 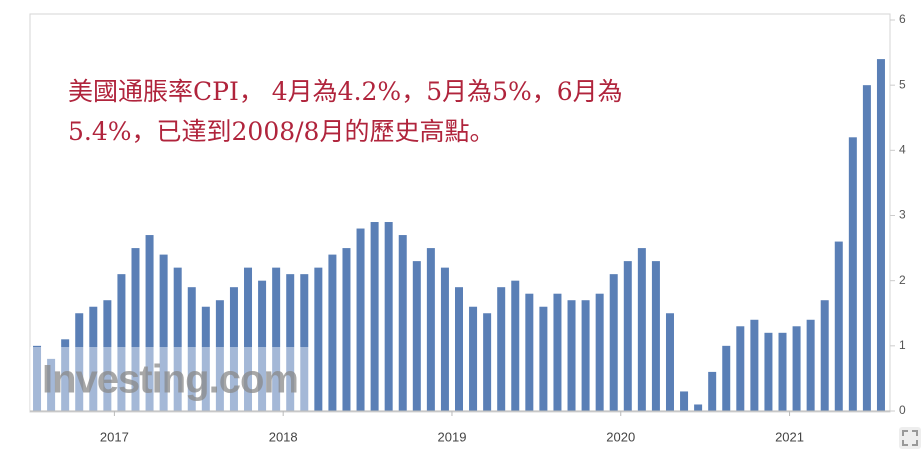 I want to click on x-tick-label: 2017, so click(x=114, y=436).